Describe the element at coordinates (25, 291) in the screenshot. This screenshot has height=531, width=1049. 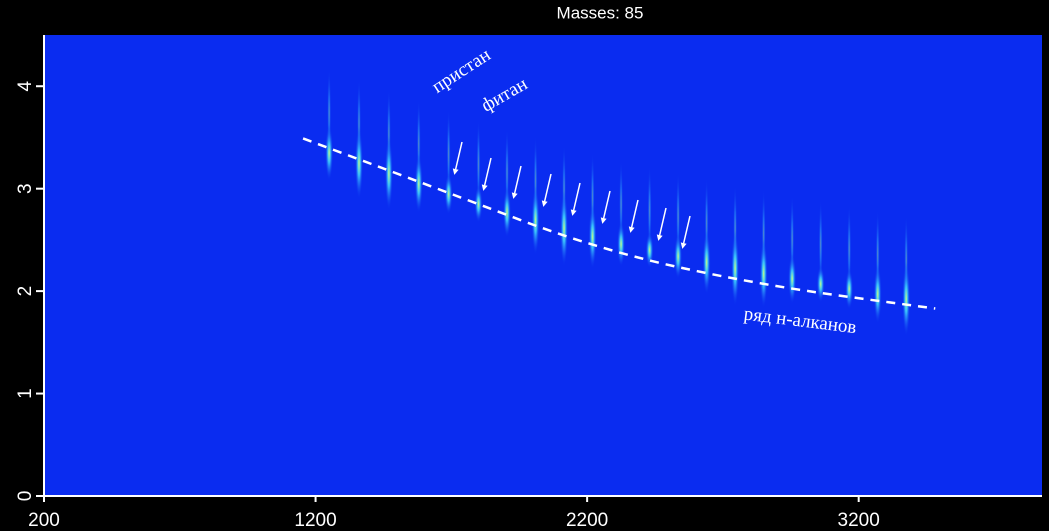
I see `y-tick-label: 2` at that location.